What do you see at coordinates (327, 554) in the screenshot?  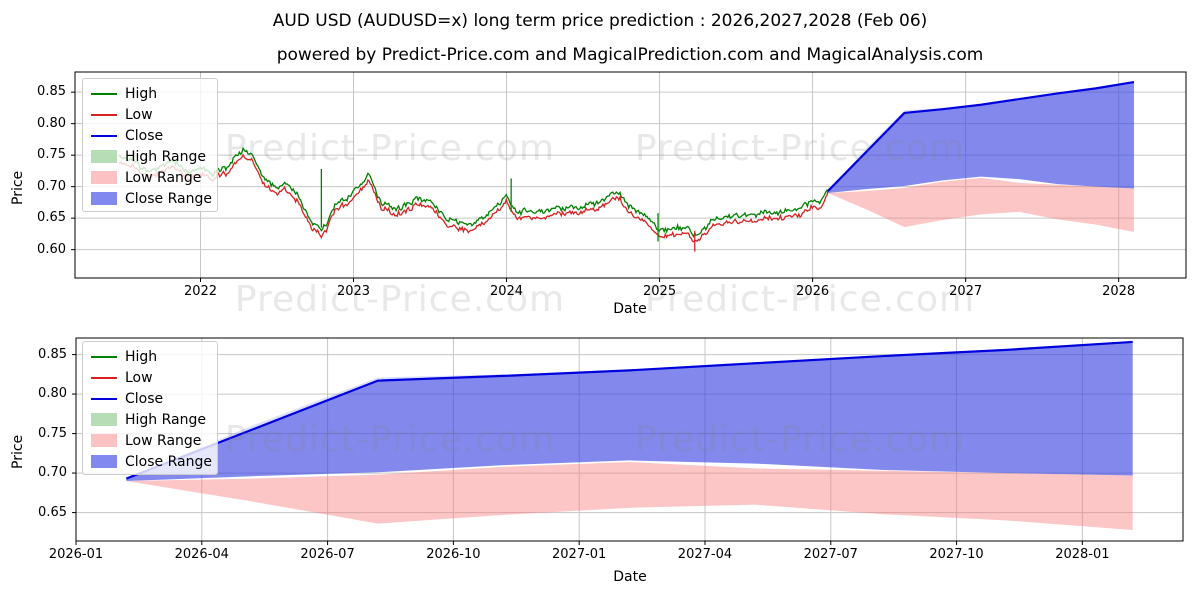 I see `x-tick-label: 2026-07` at bounding box center [327, 554].